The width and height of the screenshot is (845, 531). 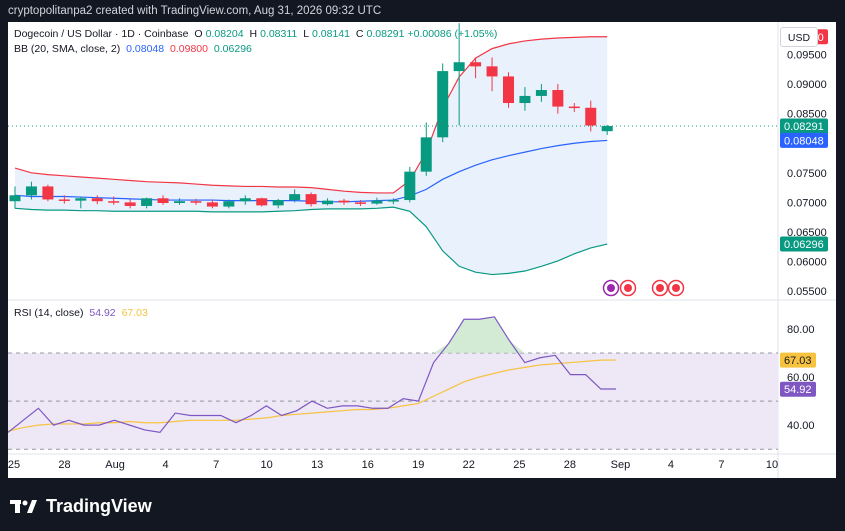 I want to click on currency-button: USD, so click(x=799, y=37).